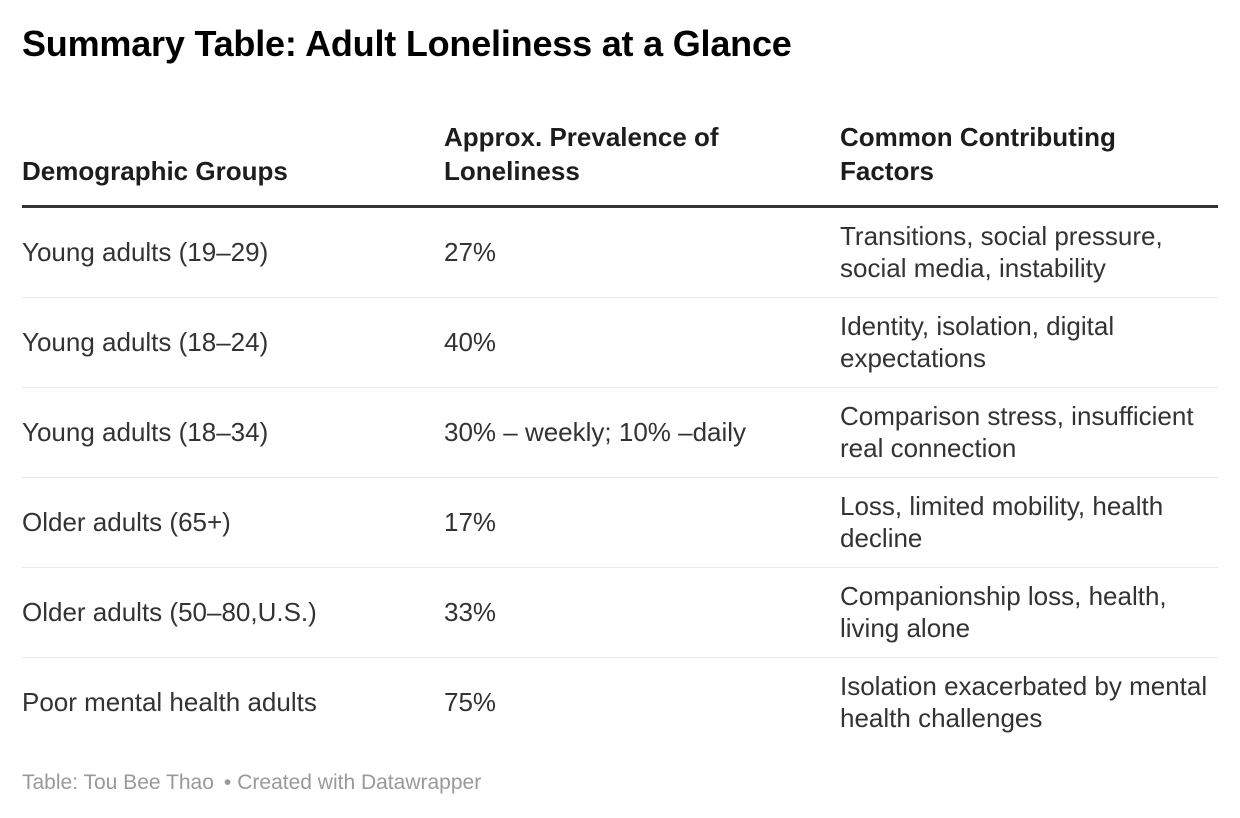 Image resolution: width=1240 pixels, height=818 pixels. I want to click on cell-group: Young adults (18–34), so click(233, 432).